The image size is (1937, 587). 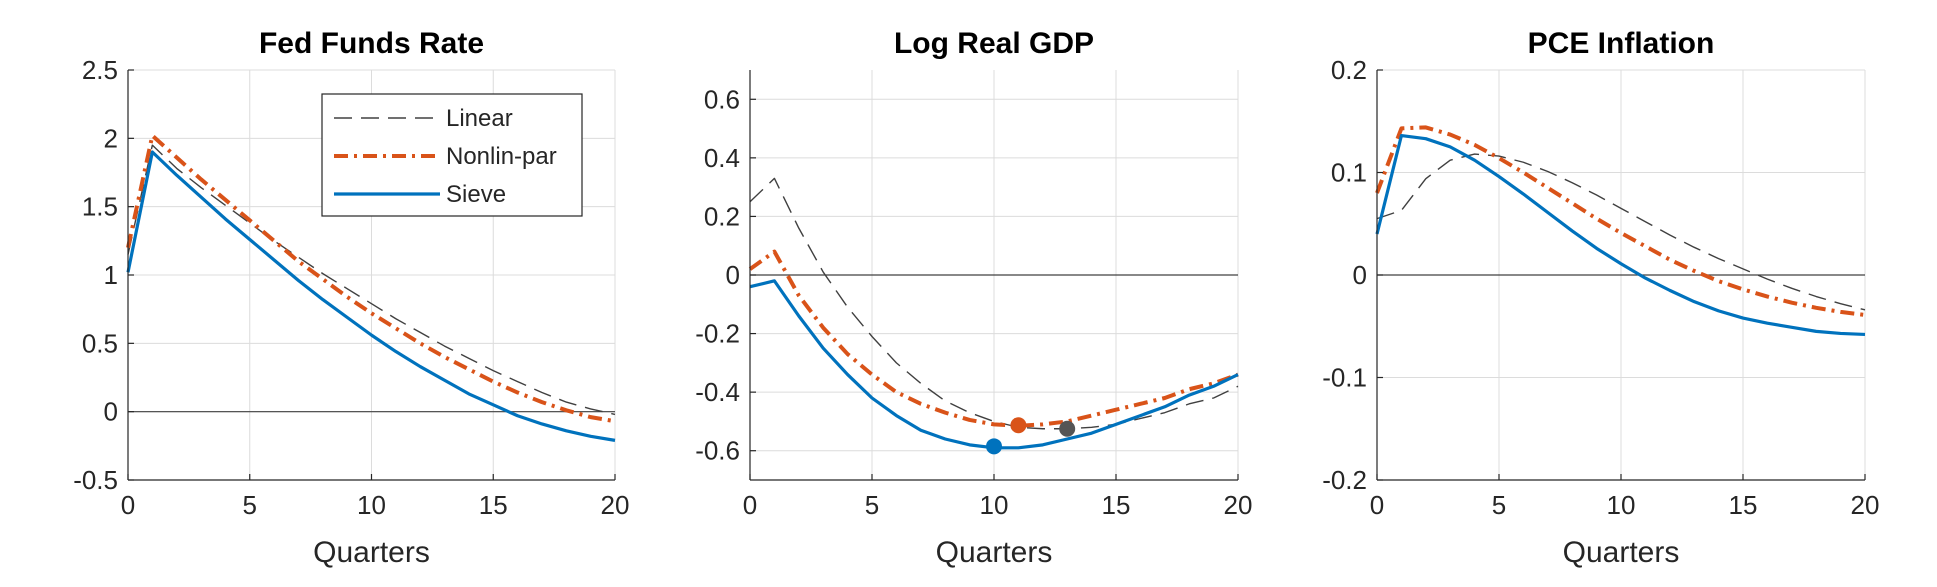 What do you see at coordinates (100, 207) in the screenshot?
I see `y-tick-label: 1.5` at bounding box center [100, 207].